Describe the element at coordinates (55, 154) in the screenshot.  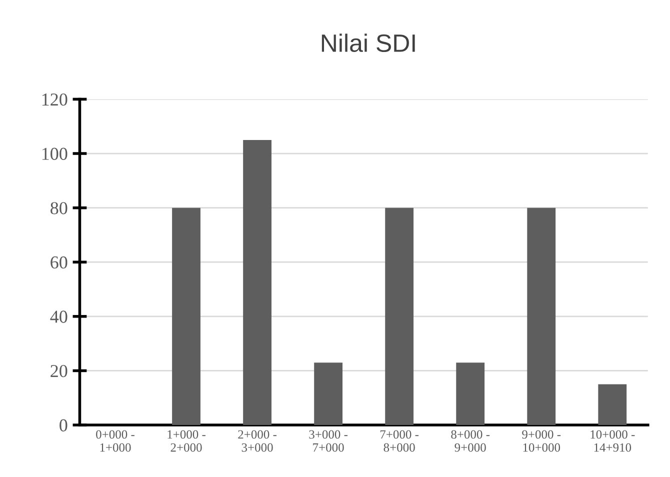
I see `y-tick-label: 100` at that location.